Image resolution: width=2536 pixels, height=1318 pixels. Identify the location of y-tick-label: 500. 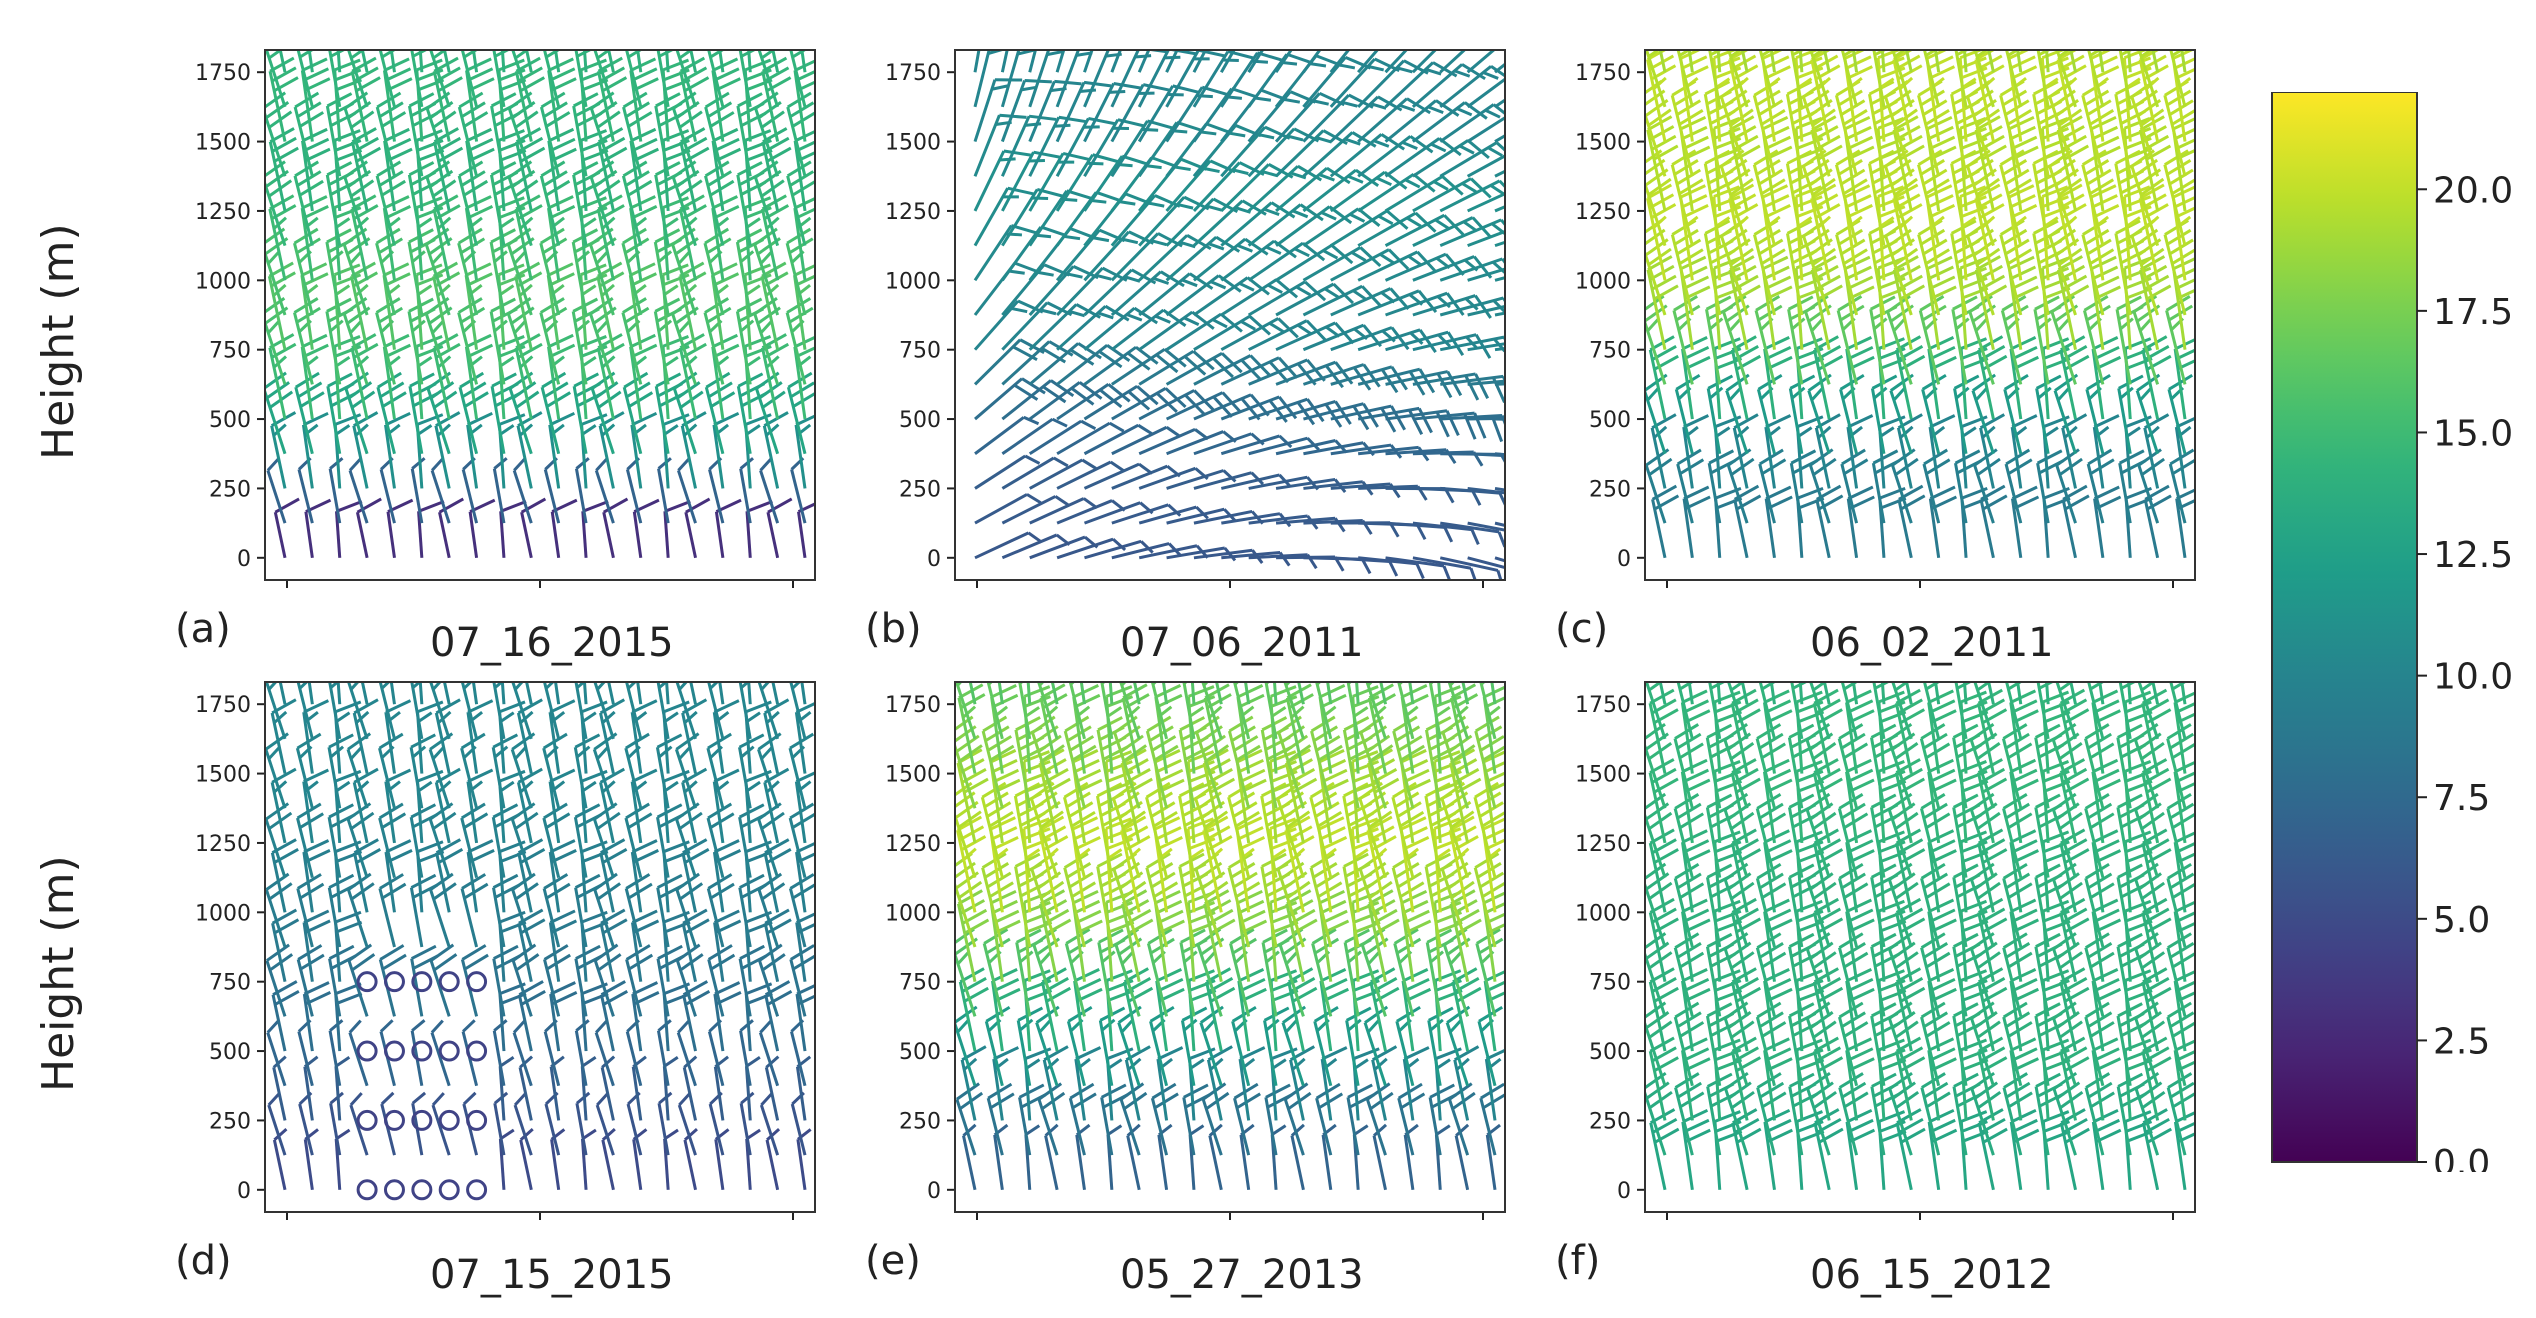
(230, 1052).